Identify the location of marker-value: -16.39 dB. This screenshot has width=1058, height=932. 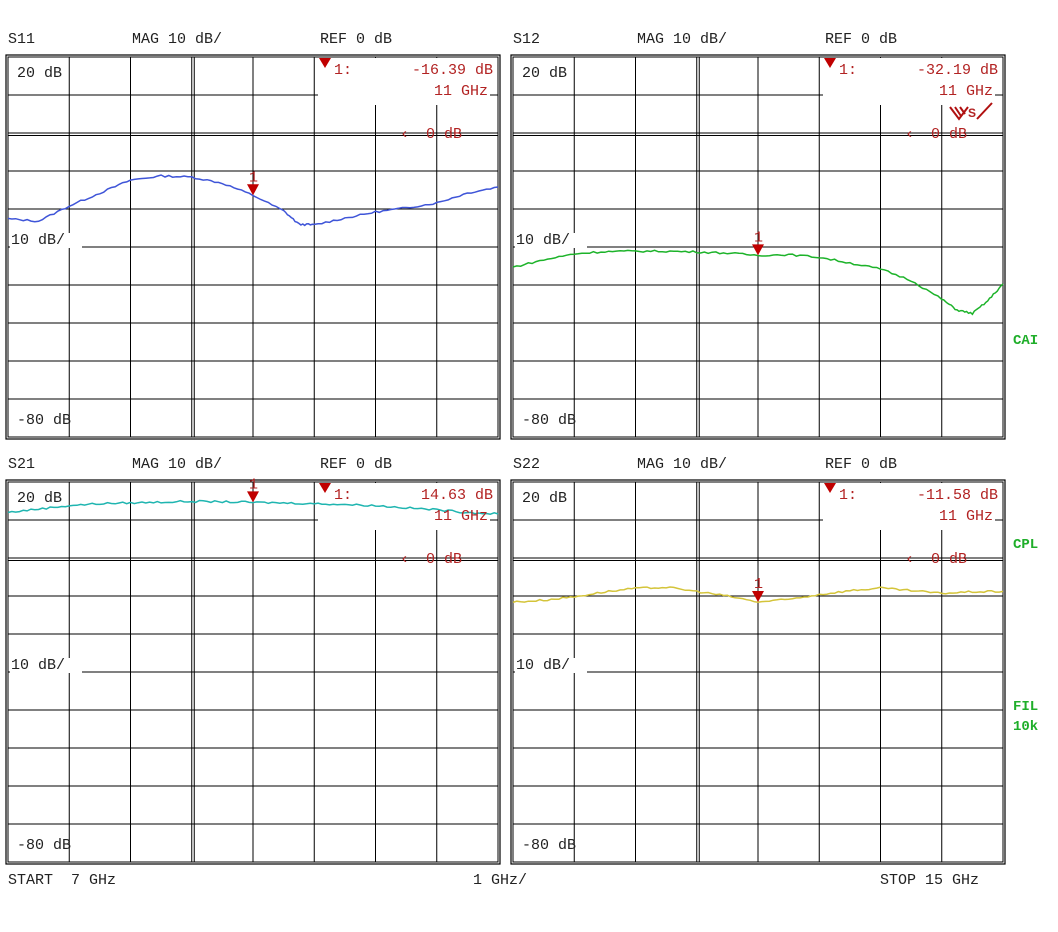
(452, 70).